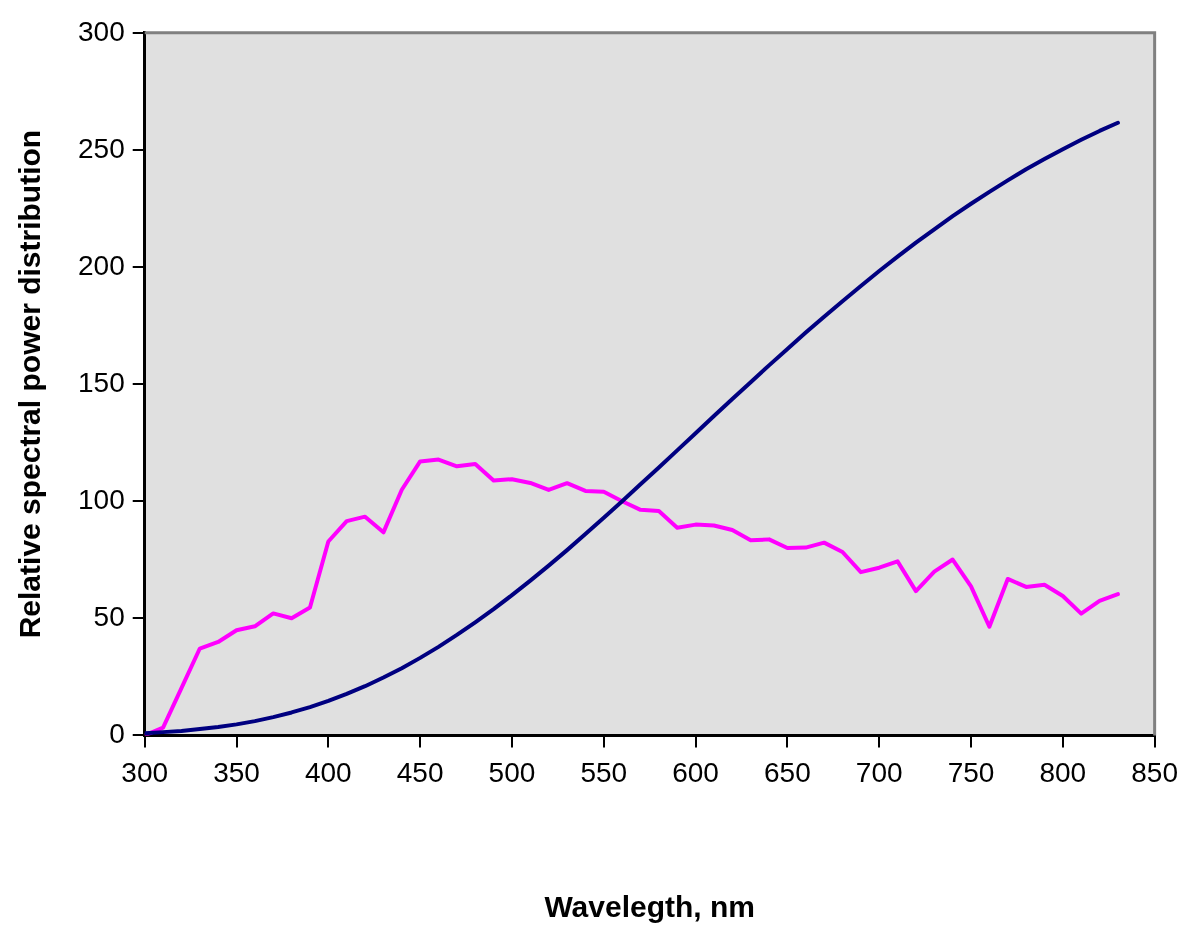  I want to click on y-tick-label: 150, so click(101, 382).